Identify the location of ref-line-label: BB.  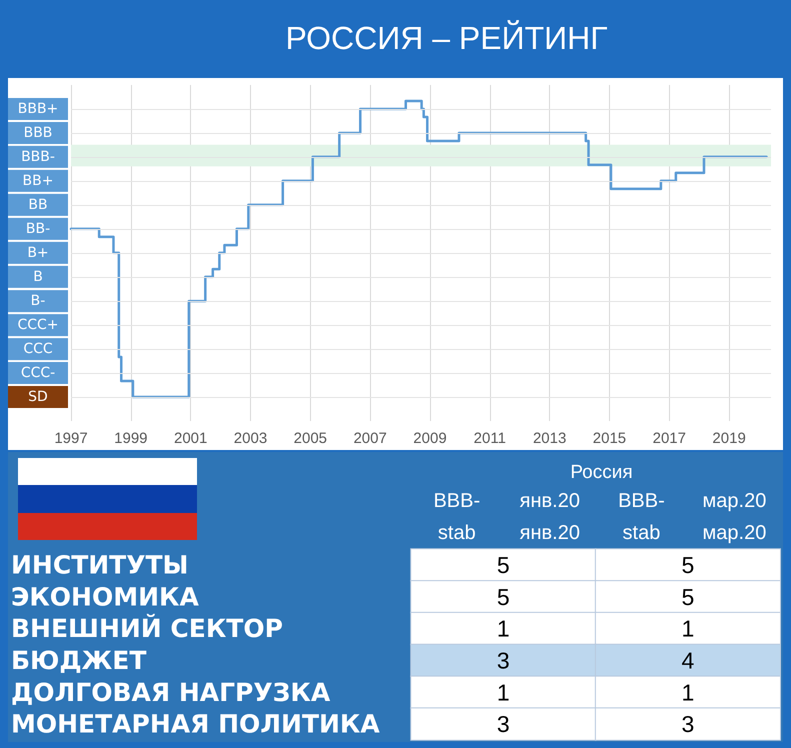
(38, 204).